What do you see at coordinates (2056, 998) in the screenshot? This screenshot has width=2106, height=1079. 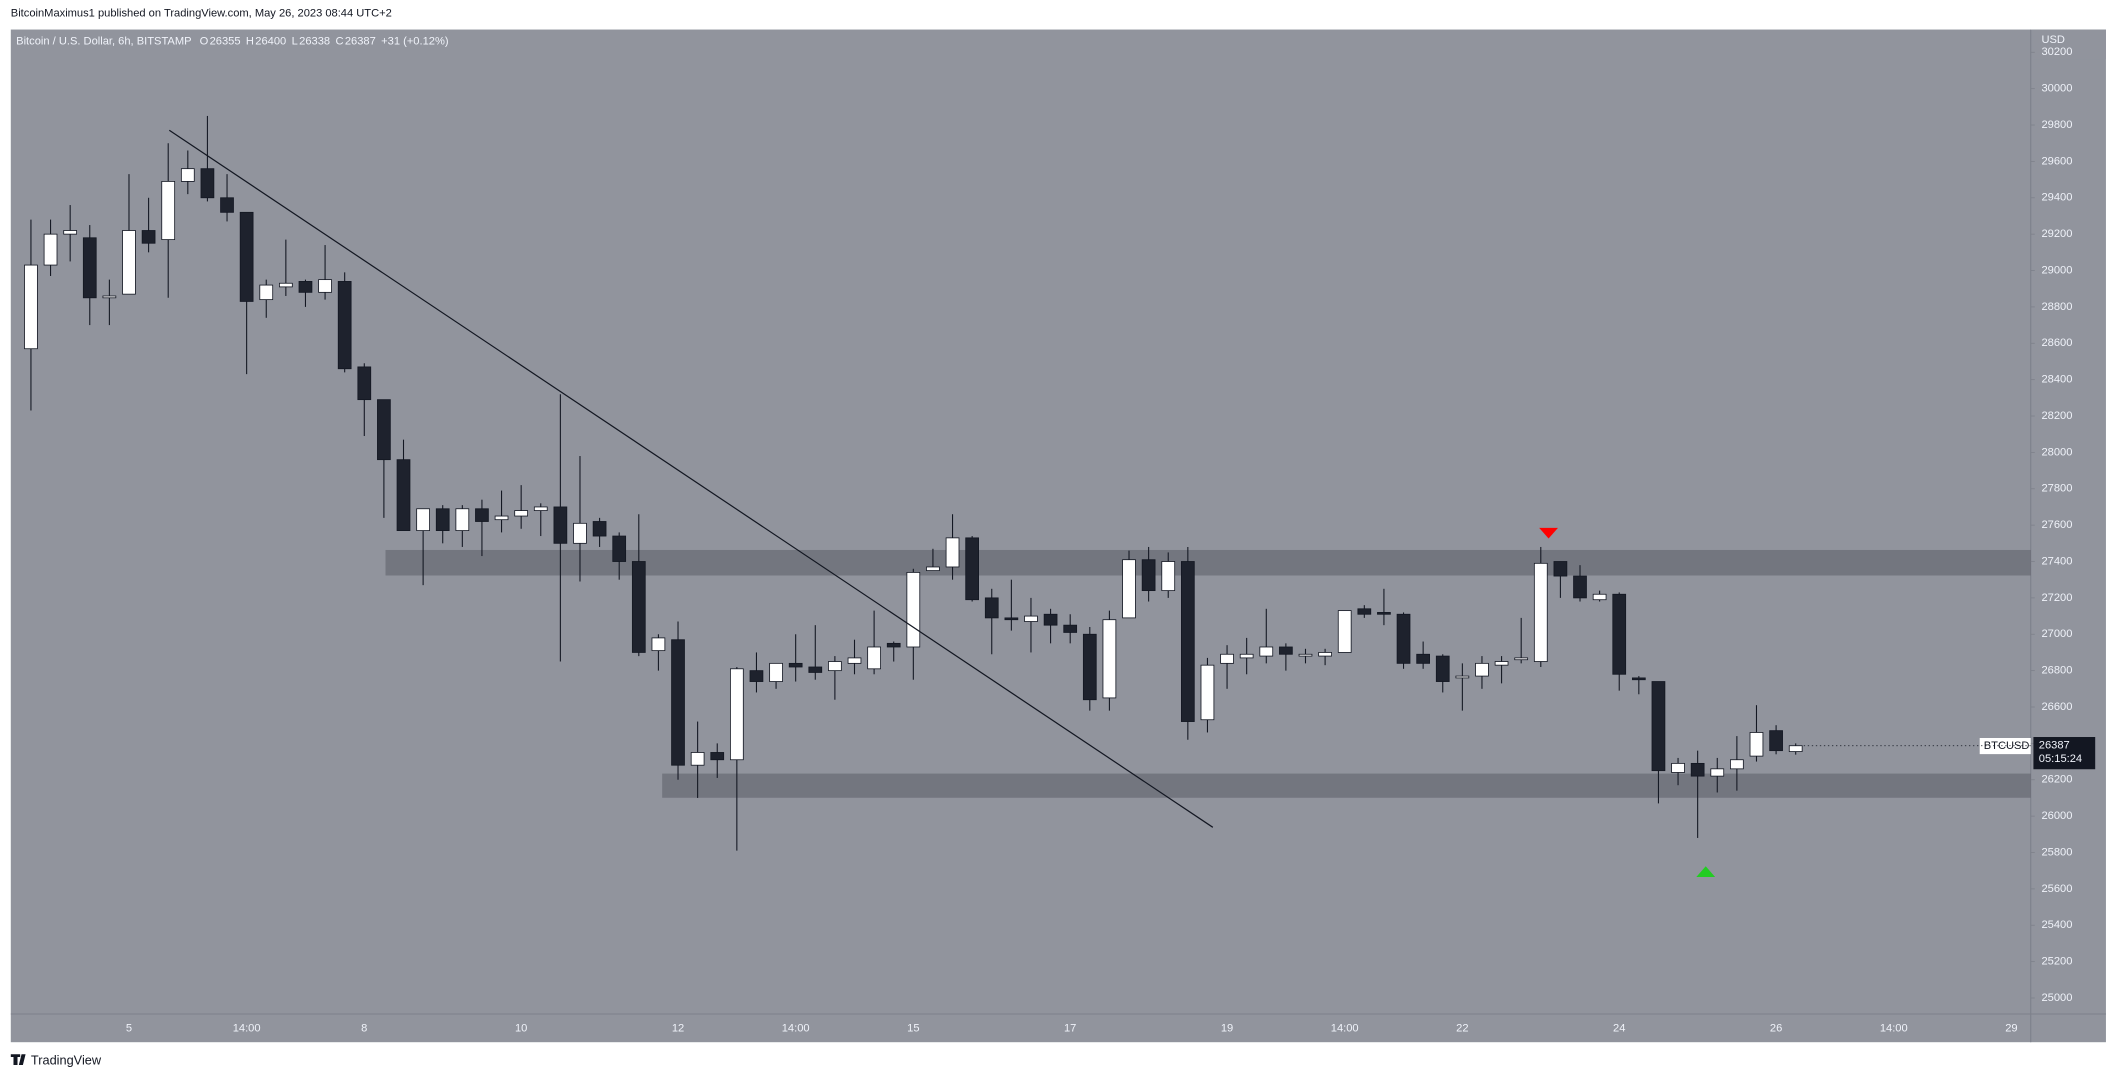 I see `y-tick-label: 25000` at bounding box center [2056, 998].